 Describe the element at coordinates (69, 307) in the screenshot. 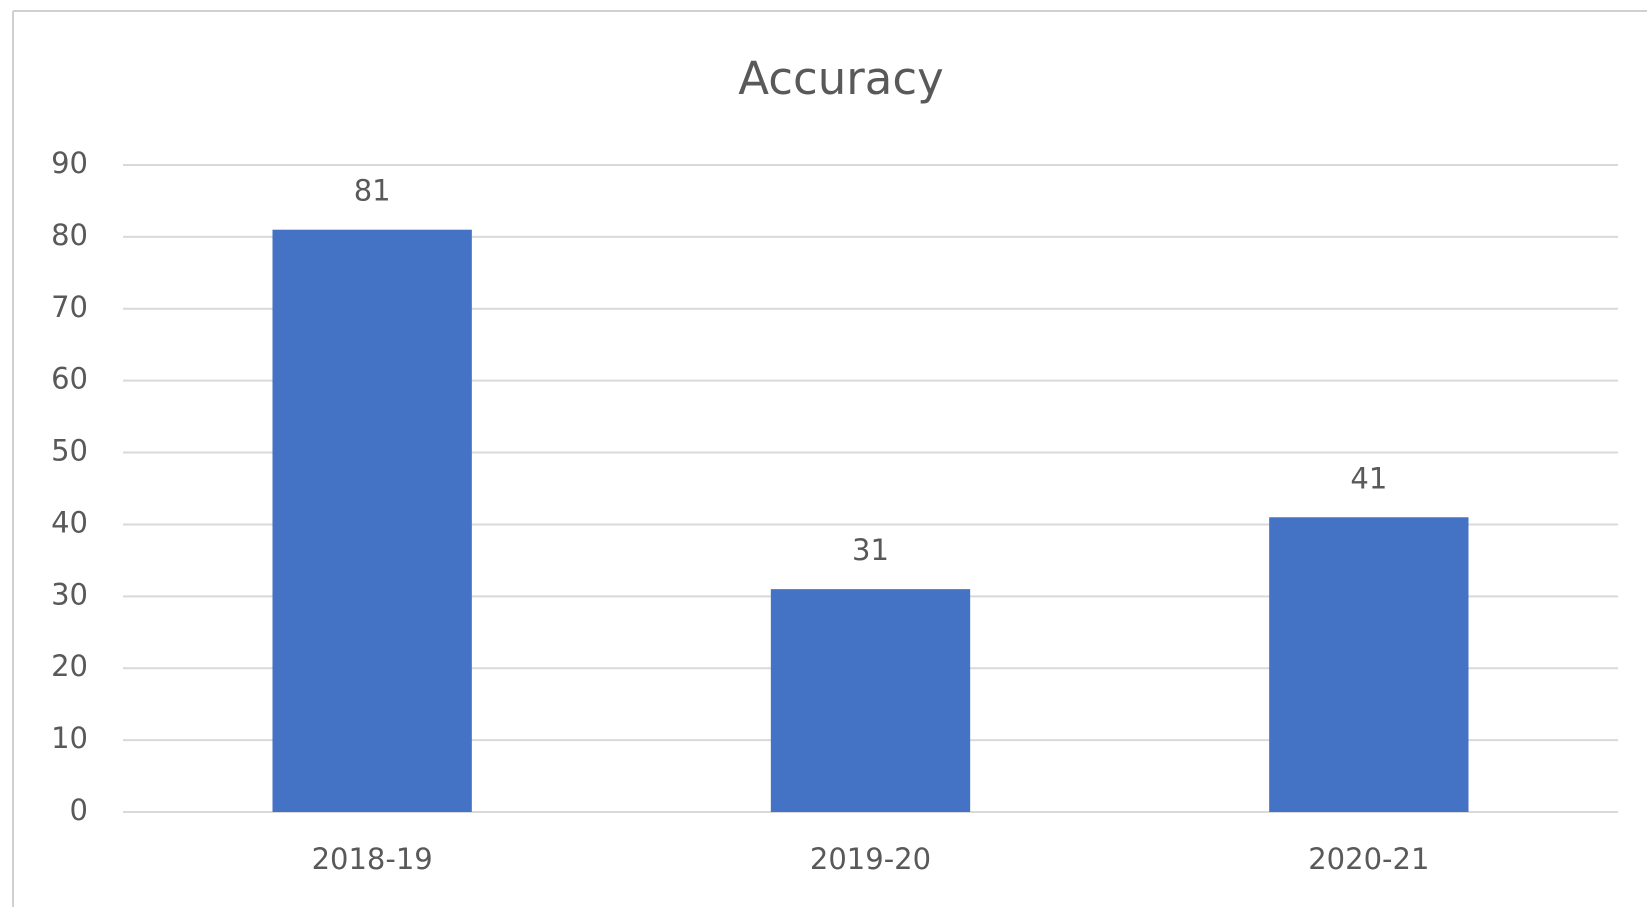

I see `y-tick-label: 70` at that location.